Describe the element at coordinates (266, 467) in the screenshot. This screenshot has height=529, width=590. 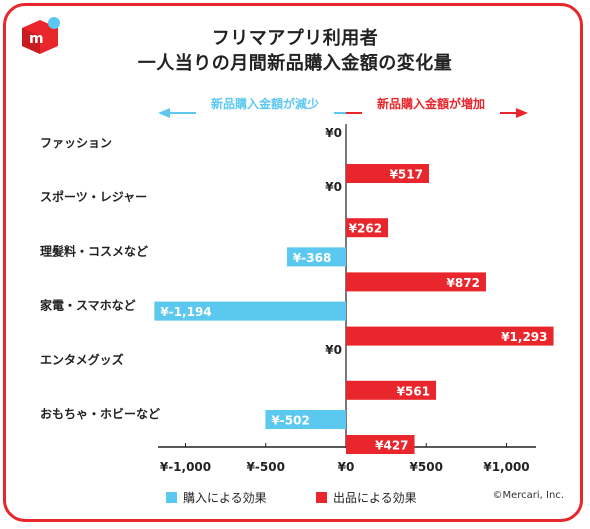
I see `x-tick-label: ¥-500` at that location.